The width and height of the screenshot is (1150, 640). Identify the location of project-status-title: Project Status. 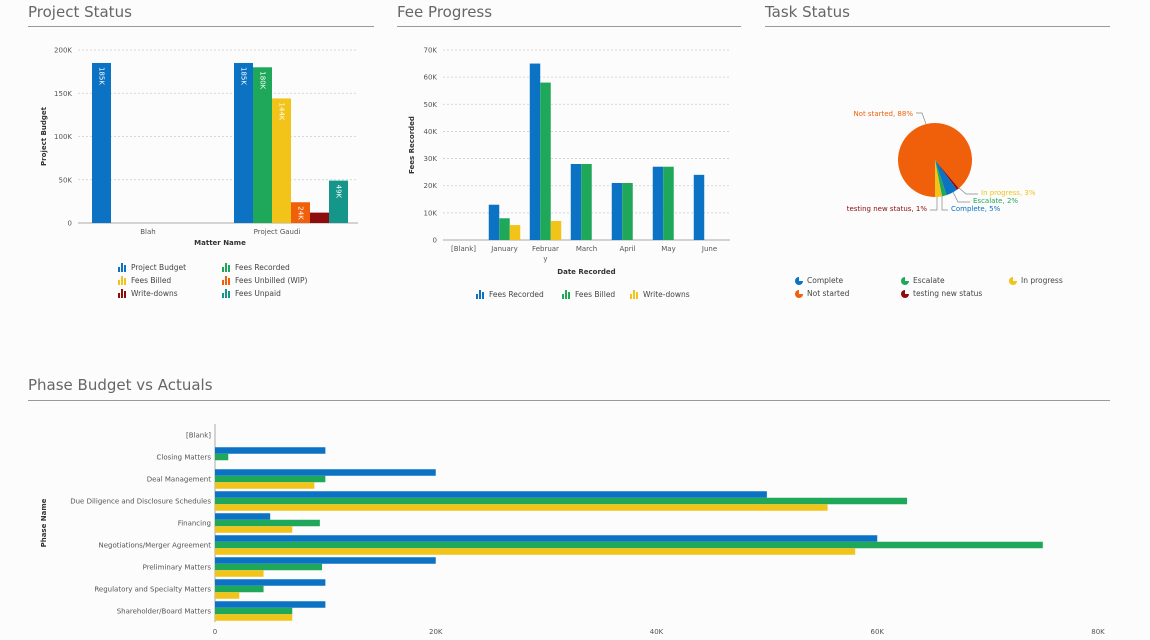
(80, 12).